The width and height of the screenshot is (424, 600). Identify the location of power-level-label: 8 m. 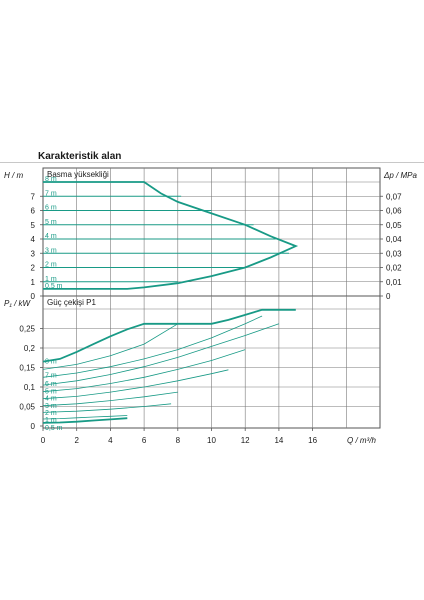
(51, 362).